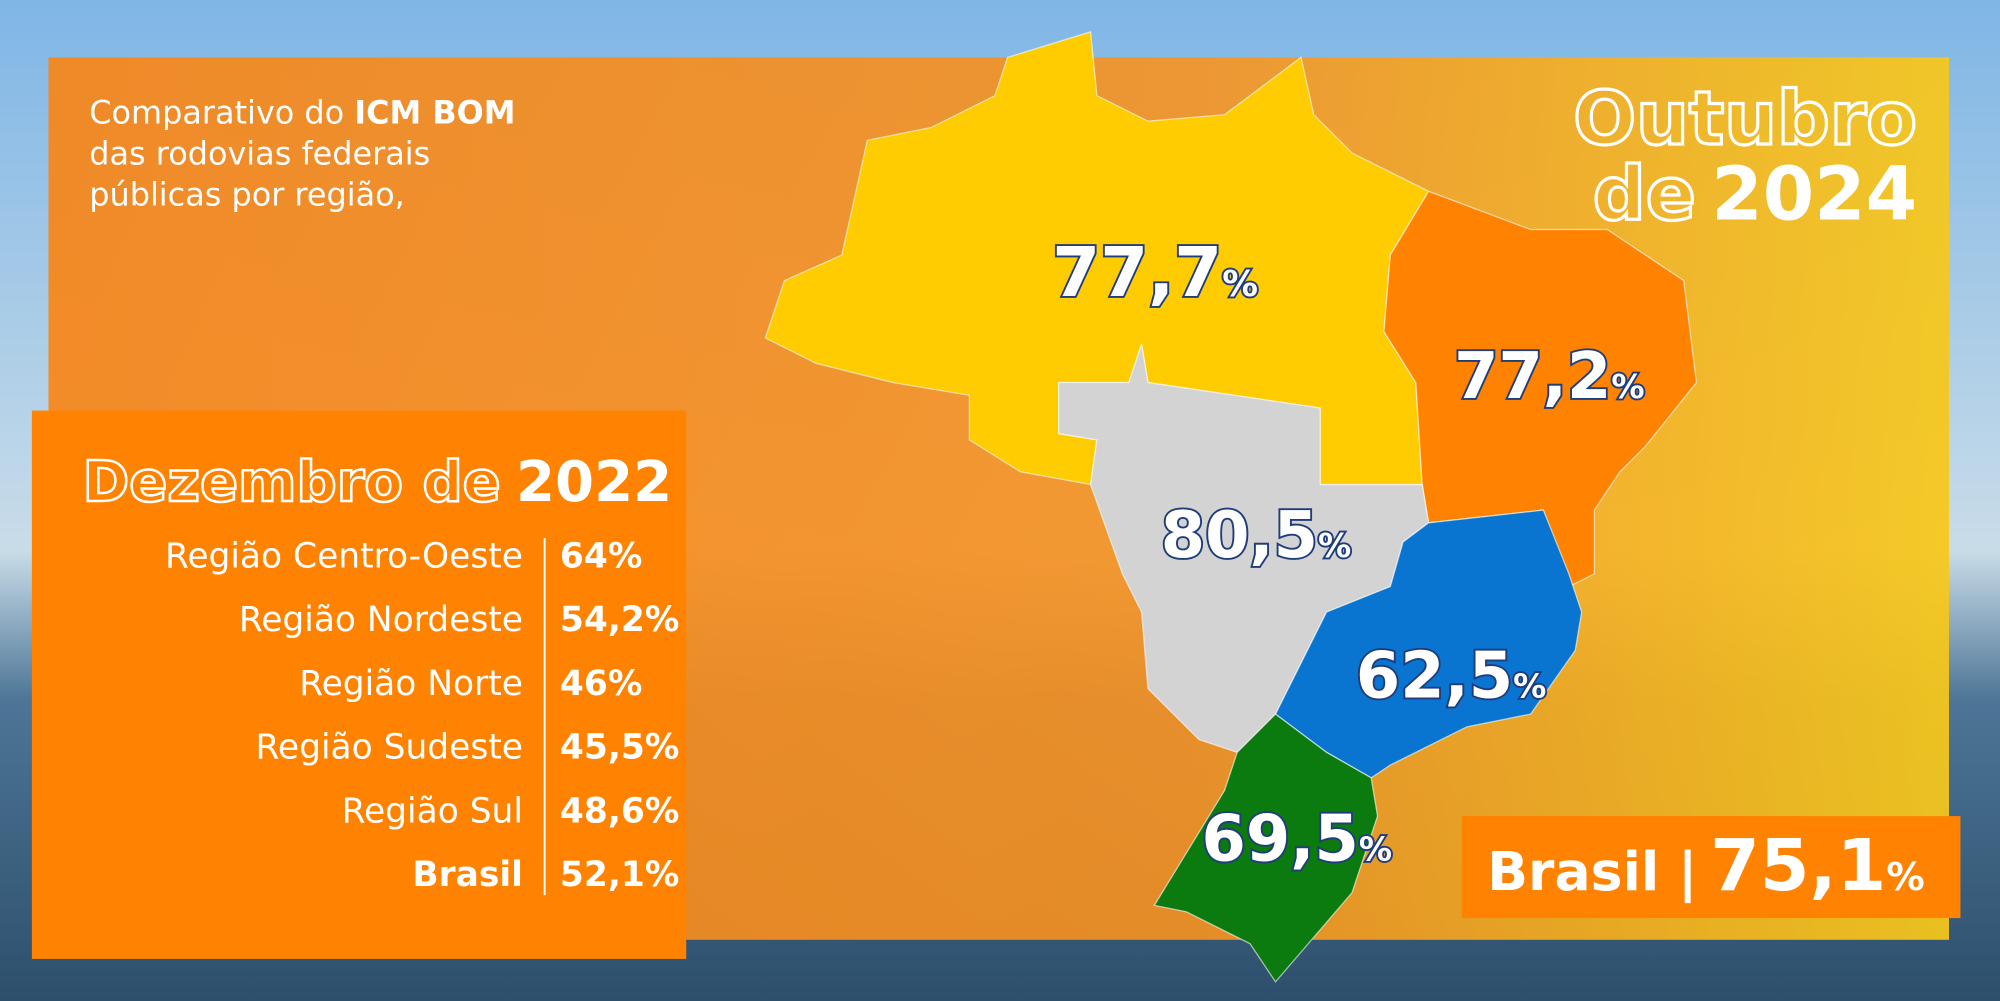 Image resolution: width=2000 pixels, height=1001 pixels. I want to click on brasil-total: Brasil | 75,1%, so click(1705, 865).